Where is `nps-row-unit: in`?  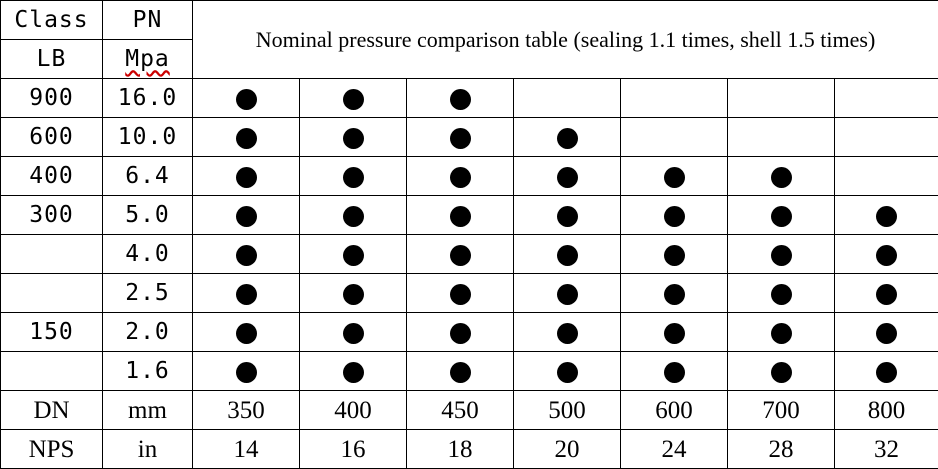
nps-row-unit: in is located at coordinates (148, 449).